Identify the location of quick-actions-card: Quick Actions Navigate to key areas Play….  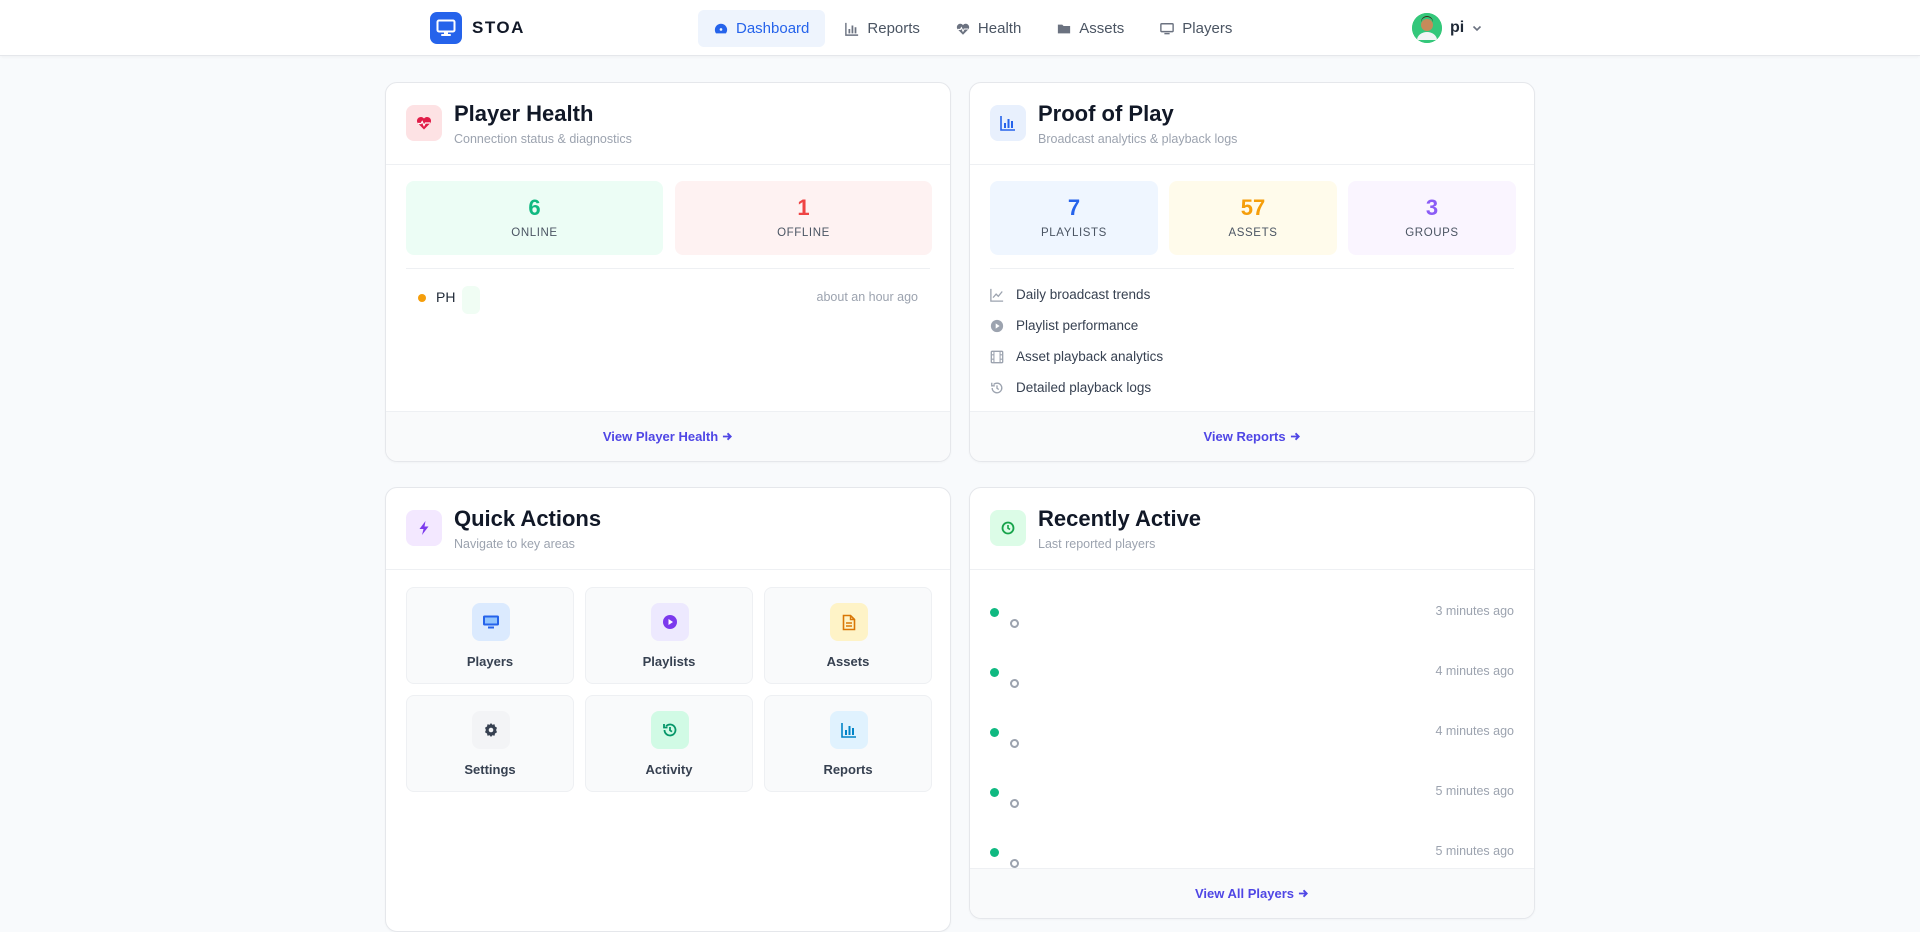
(668, 709).